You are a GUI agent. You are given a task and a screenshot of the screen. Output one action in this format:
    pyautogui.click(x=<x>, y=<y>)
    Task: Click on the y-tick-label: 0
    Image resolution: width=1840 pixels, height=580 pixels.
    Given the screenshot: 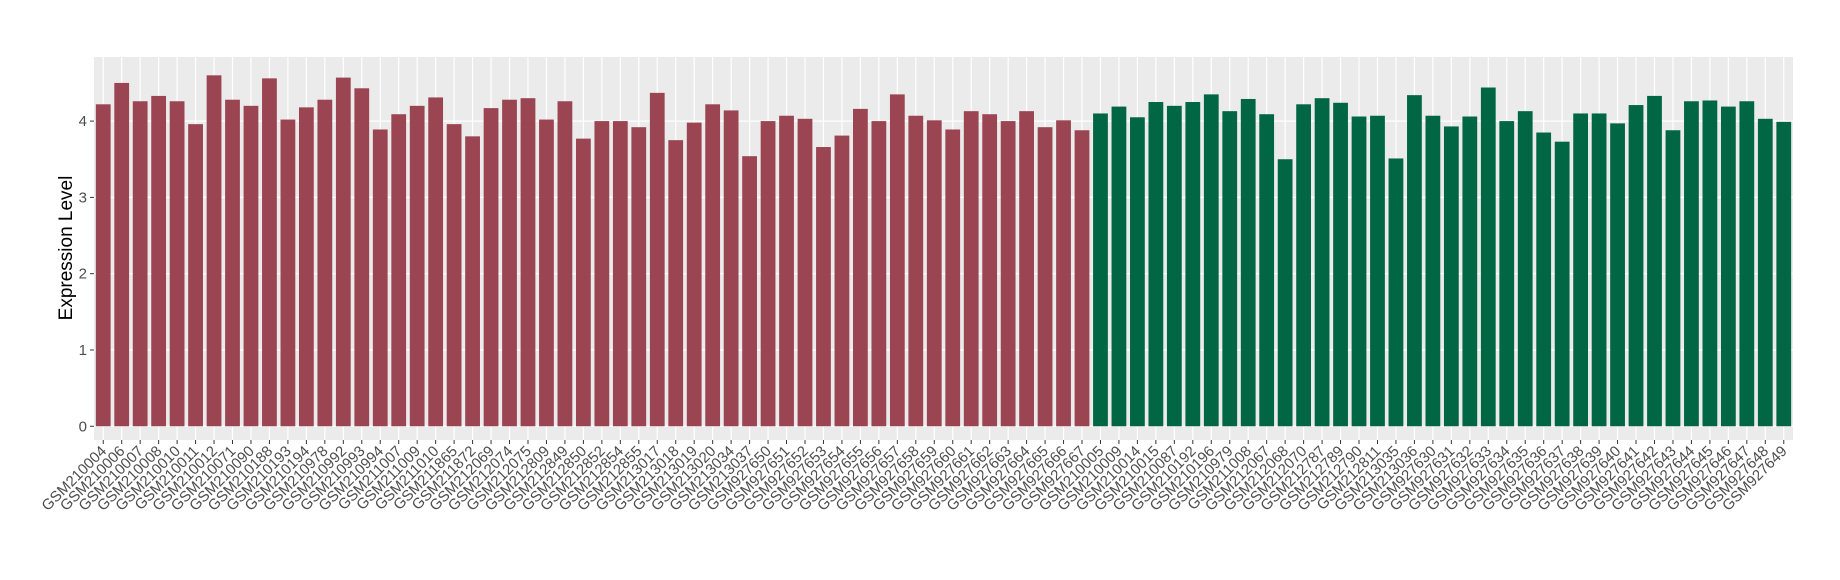 What is the action you would take?
    pyautogui.click(x=83, y=426)
    